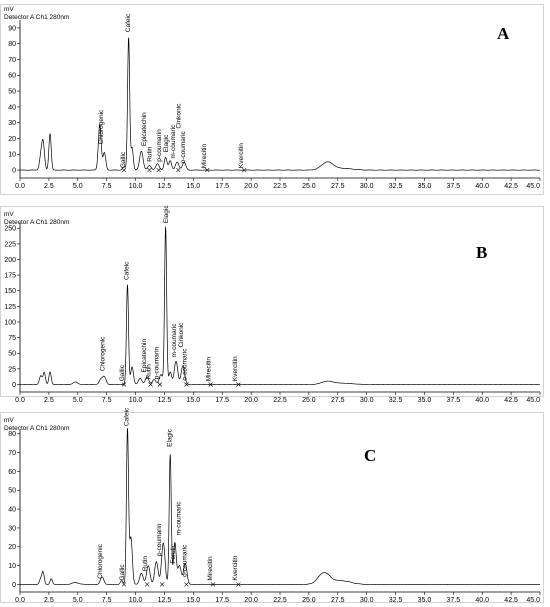  I want to click on panel-a-x-tick-label-7: 17.5, so click(222, 186).